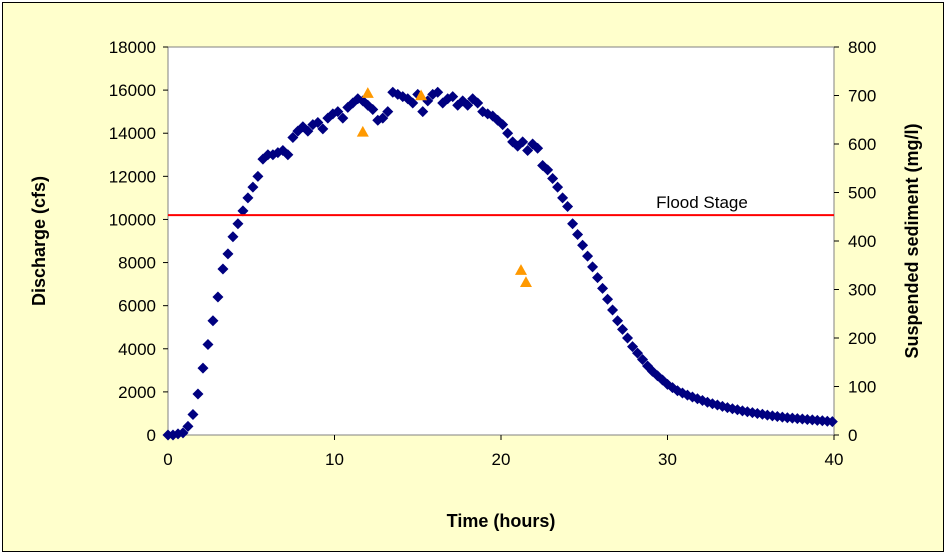 The image size is (948, 556). Describe the element at coordinates (912, 240) in the screenshot. I see `y2-axis-title: Suspended sediment (mg/l)` at that location.